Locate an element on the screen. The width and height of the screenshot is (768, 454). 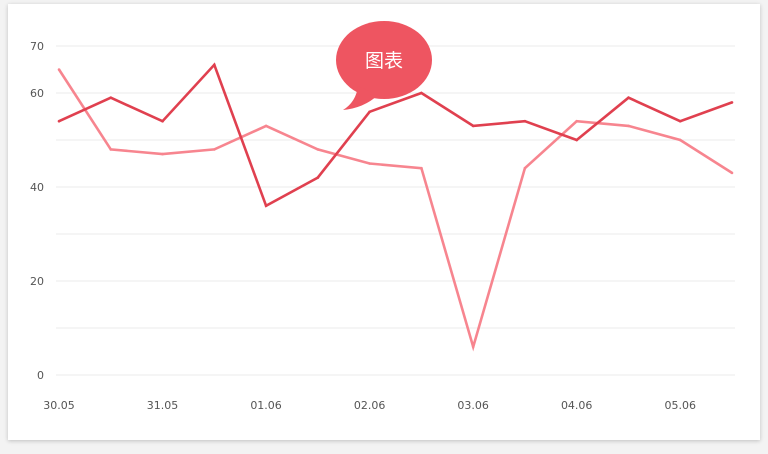
x-tick-label: 03.06 is located at coordinates (473, 405).